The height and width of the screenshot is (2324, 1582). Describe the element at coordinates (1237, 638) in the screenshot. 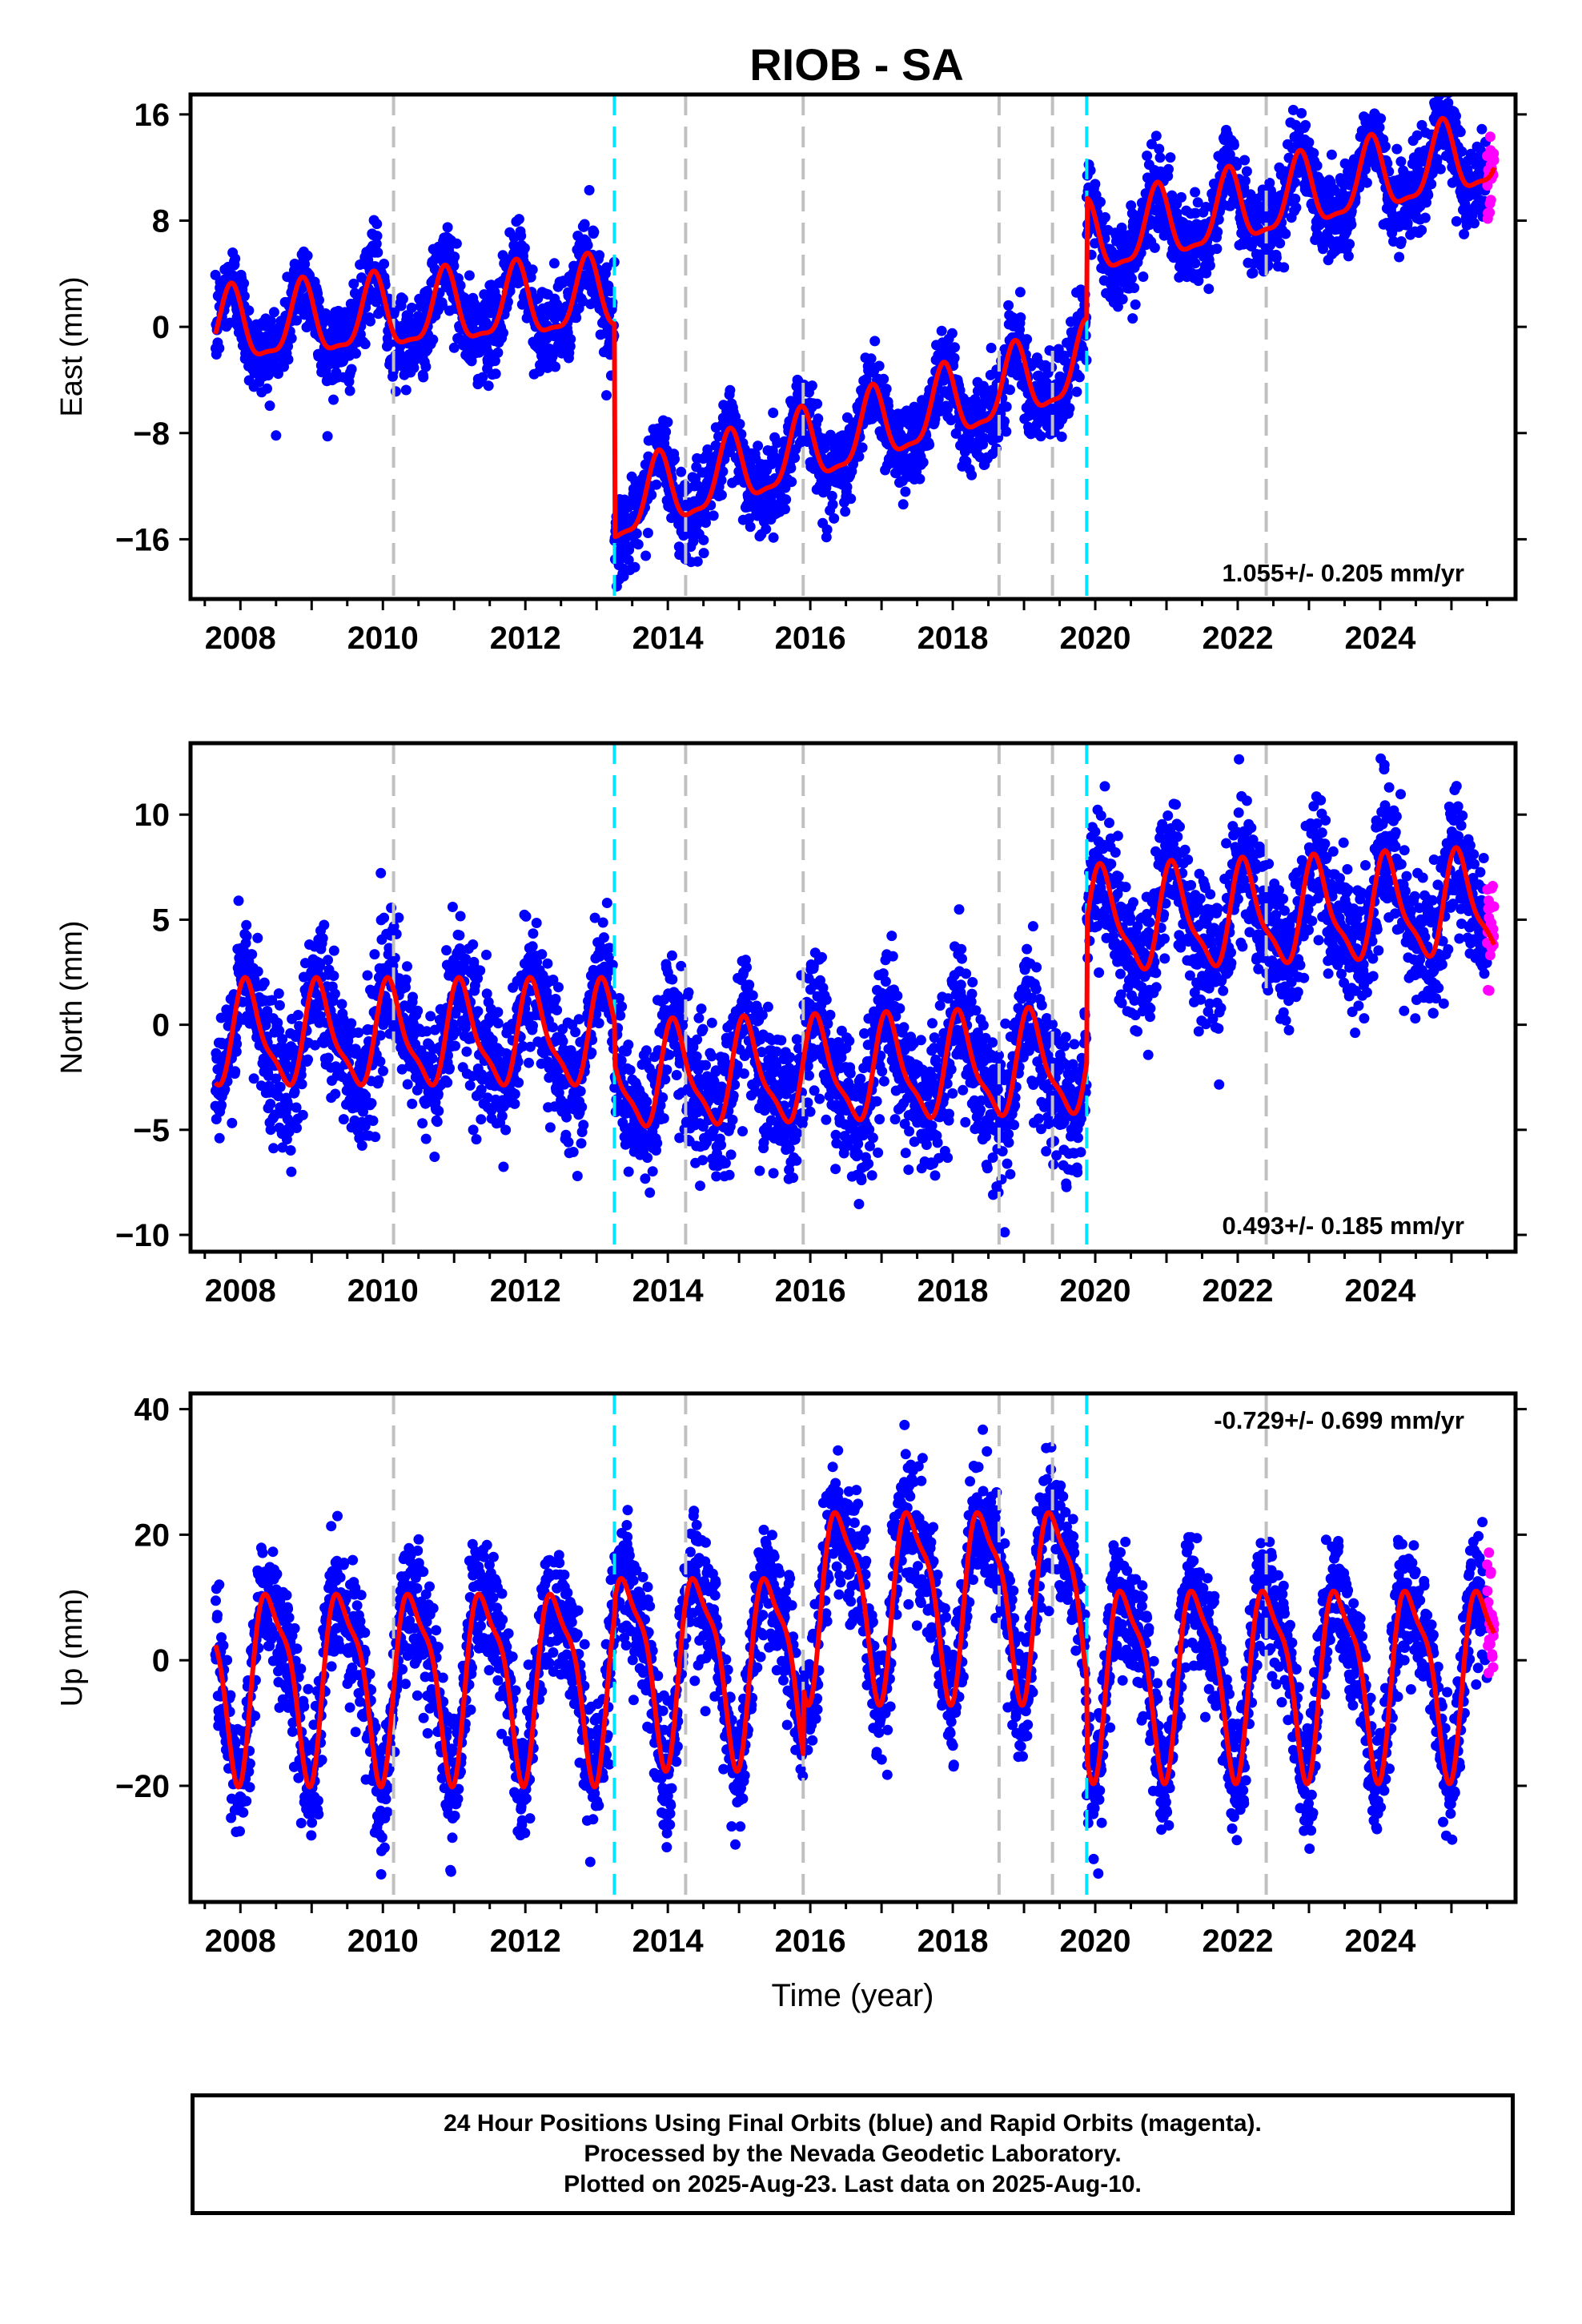

I see `x-tick-label: 2022` at that location.